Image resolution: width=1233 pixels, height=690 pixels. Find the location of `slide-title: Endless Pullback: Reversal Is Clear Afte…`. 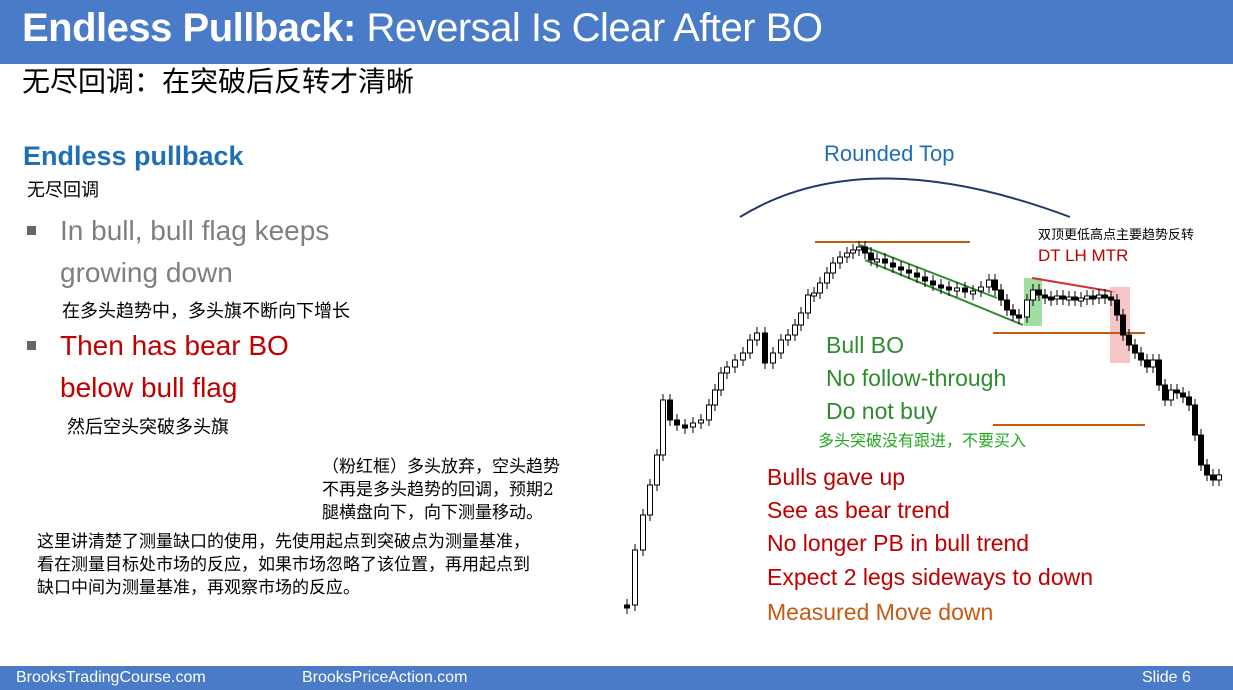

slide-title: Endless Pullback: Reversal Is Clear Afte… is located at coordinates (422, 28).